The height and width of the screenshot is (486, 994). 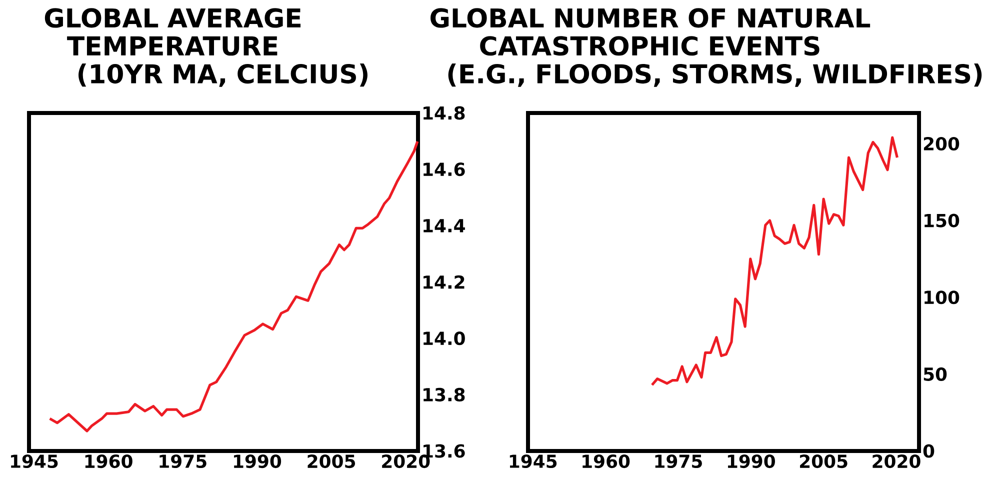 I want to click on y-tick-label: 14.4, so click(x=444, y=225).